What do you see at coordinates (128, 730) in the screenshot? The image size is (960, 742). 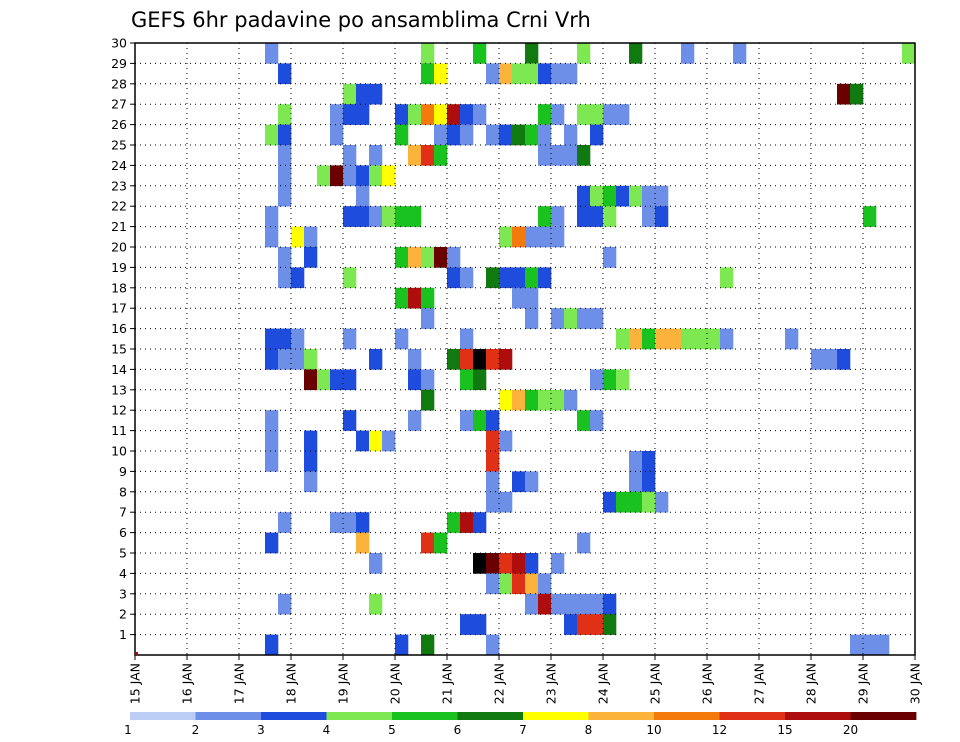 I see `legend-label: 1` at bounding box center [128, 730].